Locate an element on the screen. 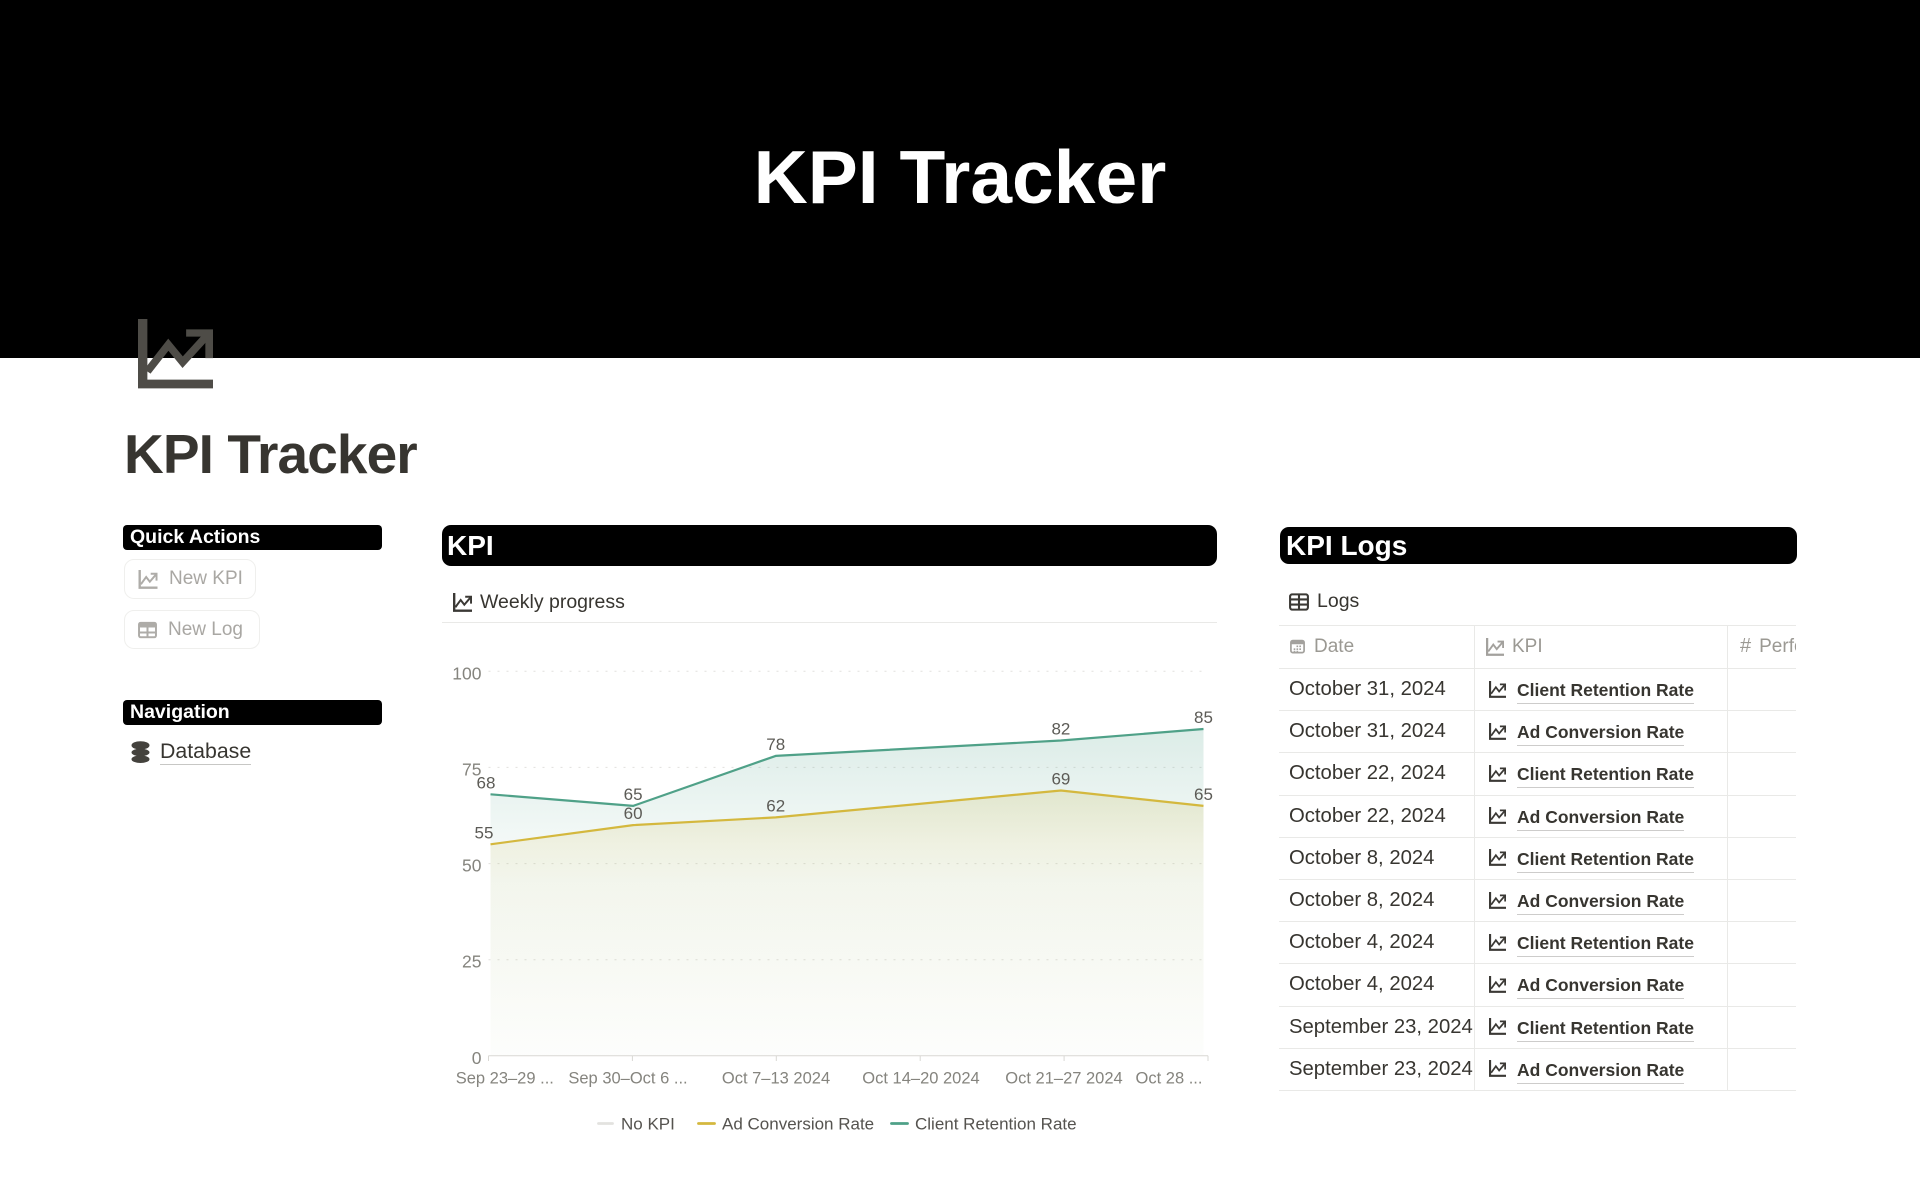  svg-text: 100 is located at coordinates (466, 673).